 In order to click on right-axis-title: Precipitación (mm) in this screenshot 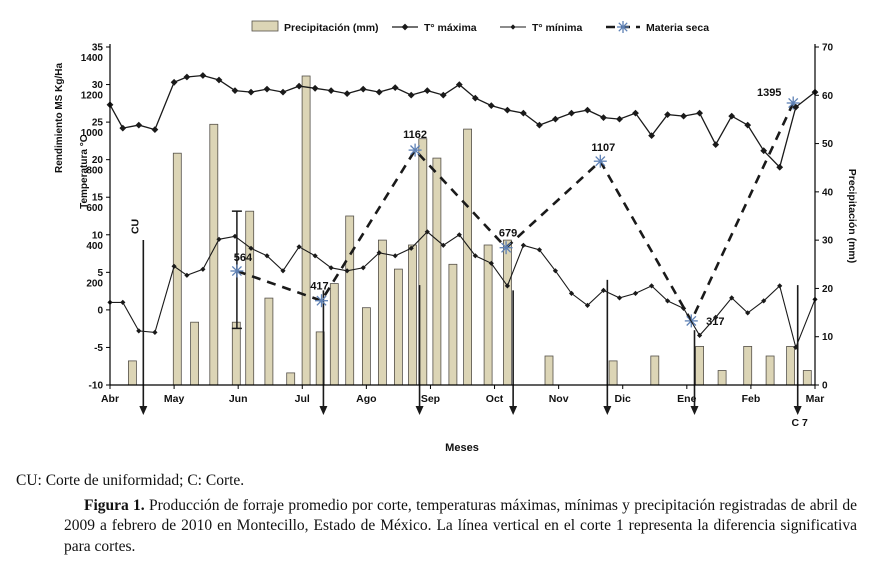, I will do `click(852, 216)`.